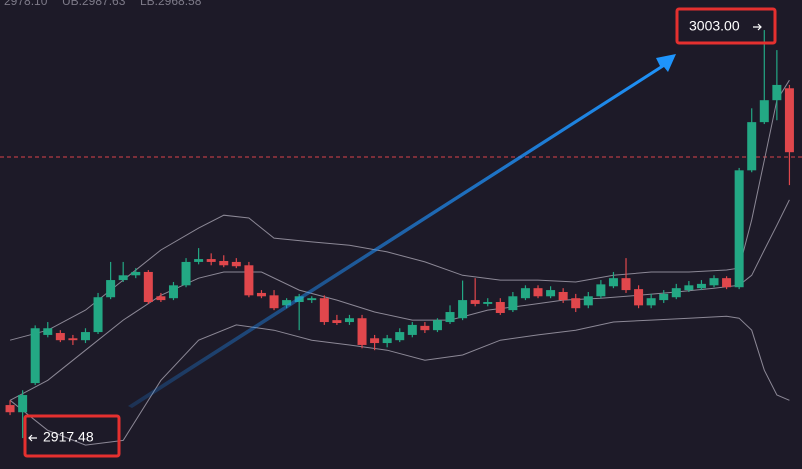 The height and width of the screenshot is (469, 802). What do you see at coordinates (26, 4) in the screenshot?
I see `header-value: 2978.10` at bounding box center [26, 4].